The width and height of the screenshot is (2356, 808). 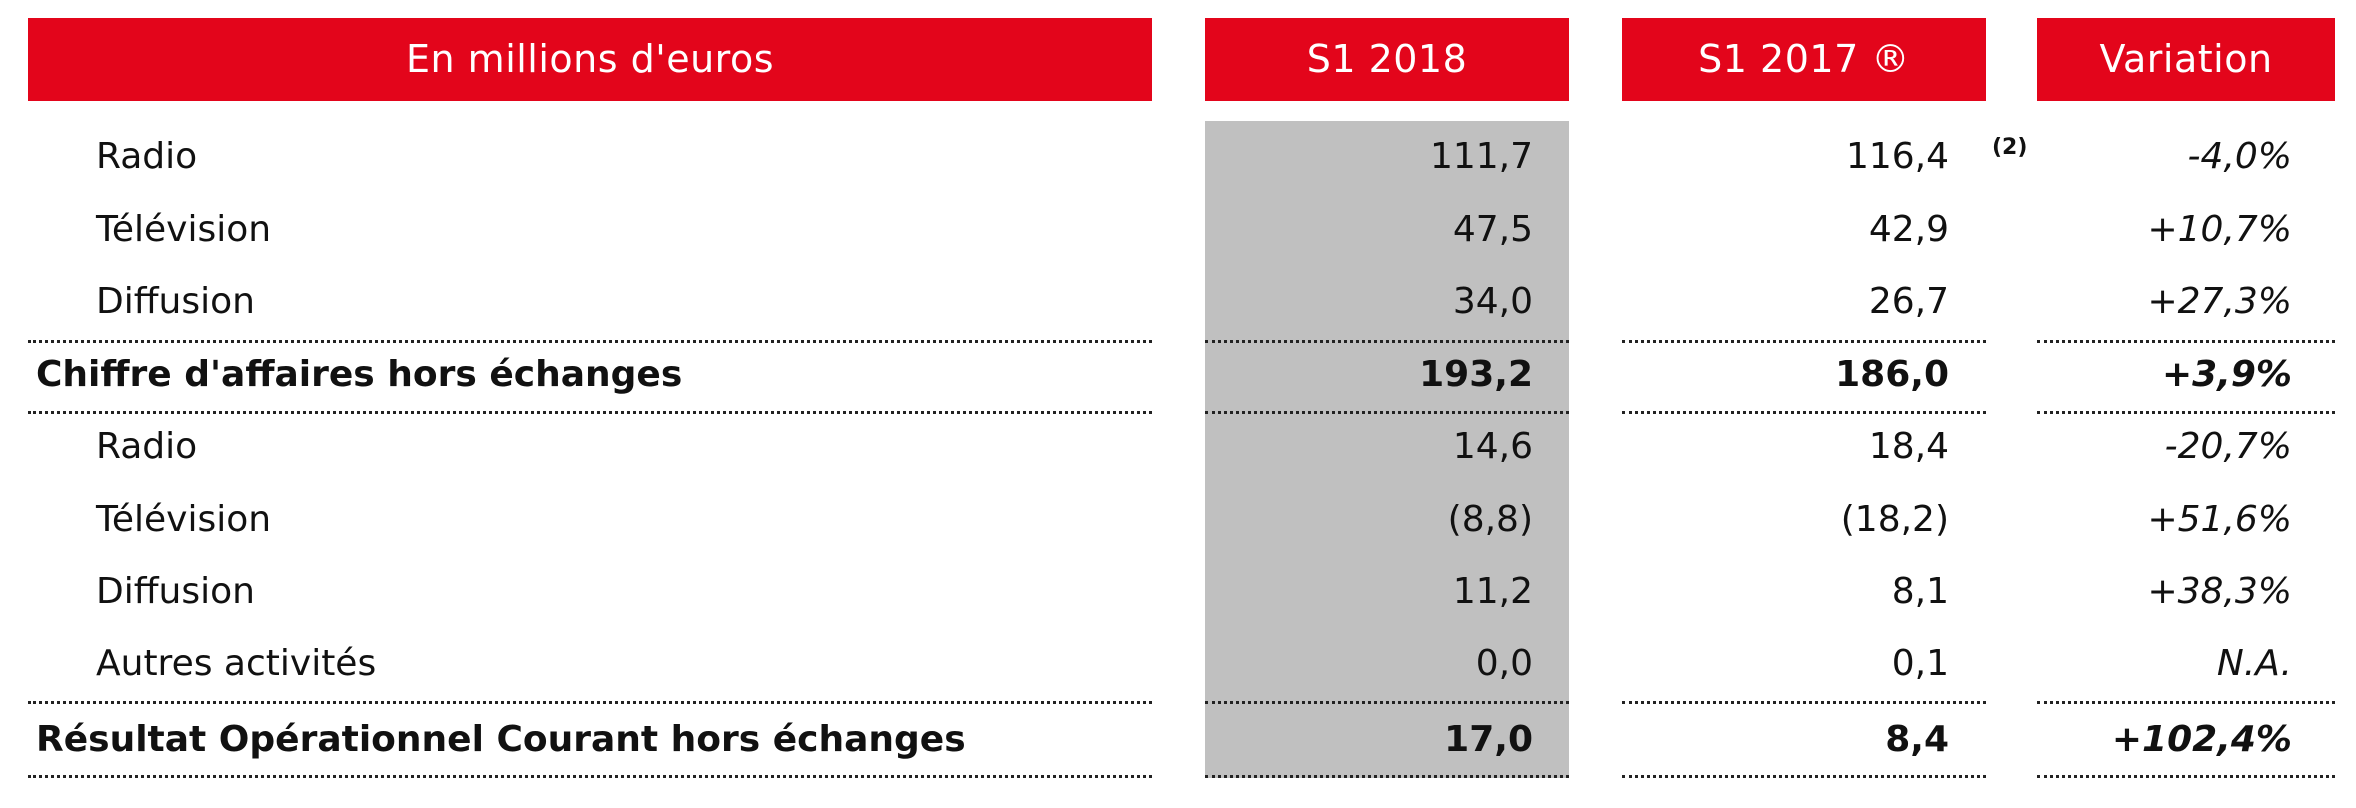 What do you see at coordinates (2010, 147) in the screenshot?
I see `footnote-marker: (2)` at bounding box center [2010, 147].